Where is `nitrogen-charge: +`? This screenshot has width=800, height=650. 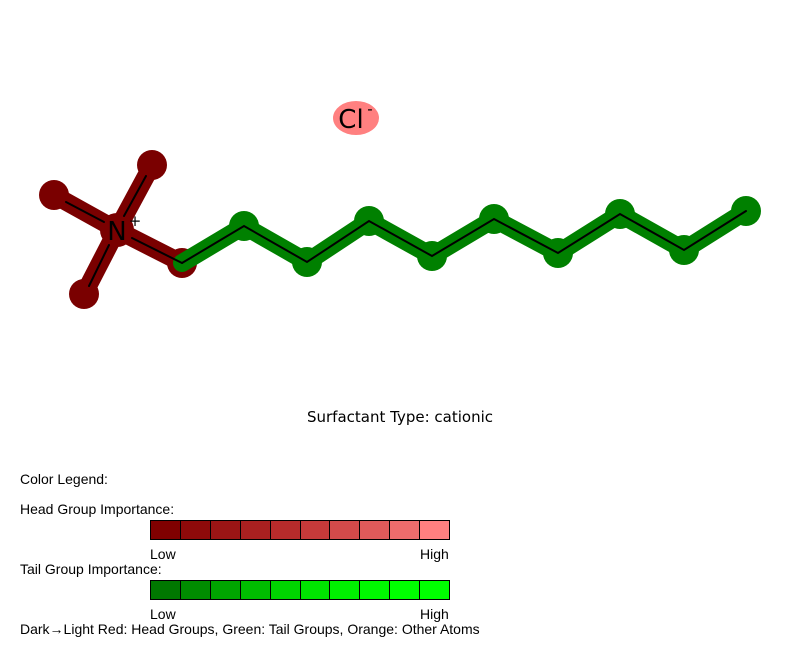 nitrogen-charge: + is located at coordinates (135, 221).